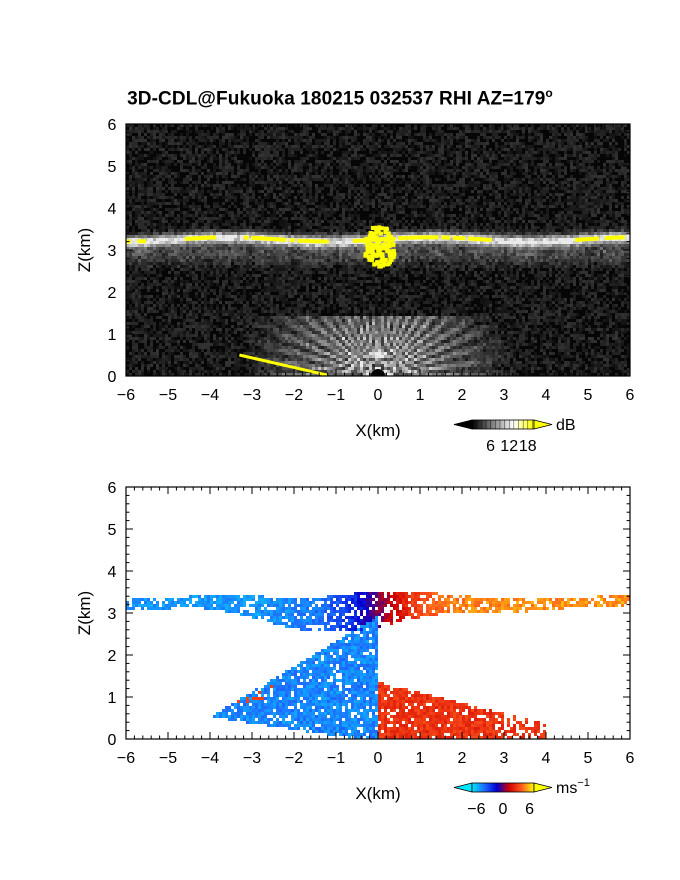 The image size is (680, 880). Describe the element at coordinates (476, 809) in the screenshot. I see `colorbar-tick-label: −6` at that location.